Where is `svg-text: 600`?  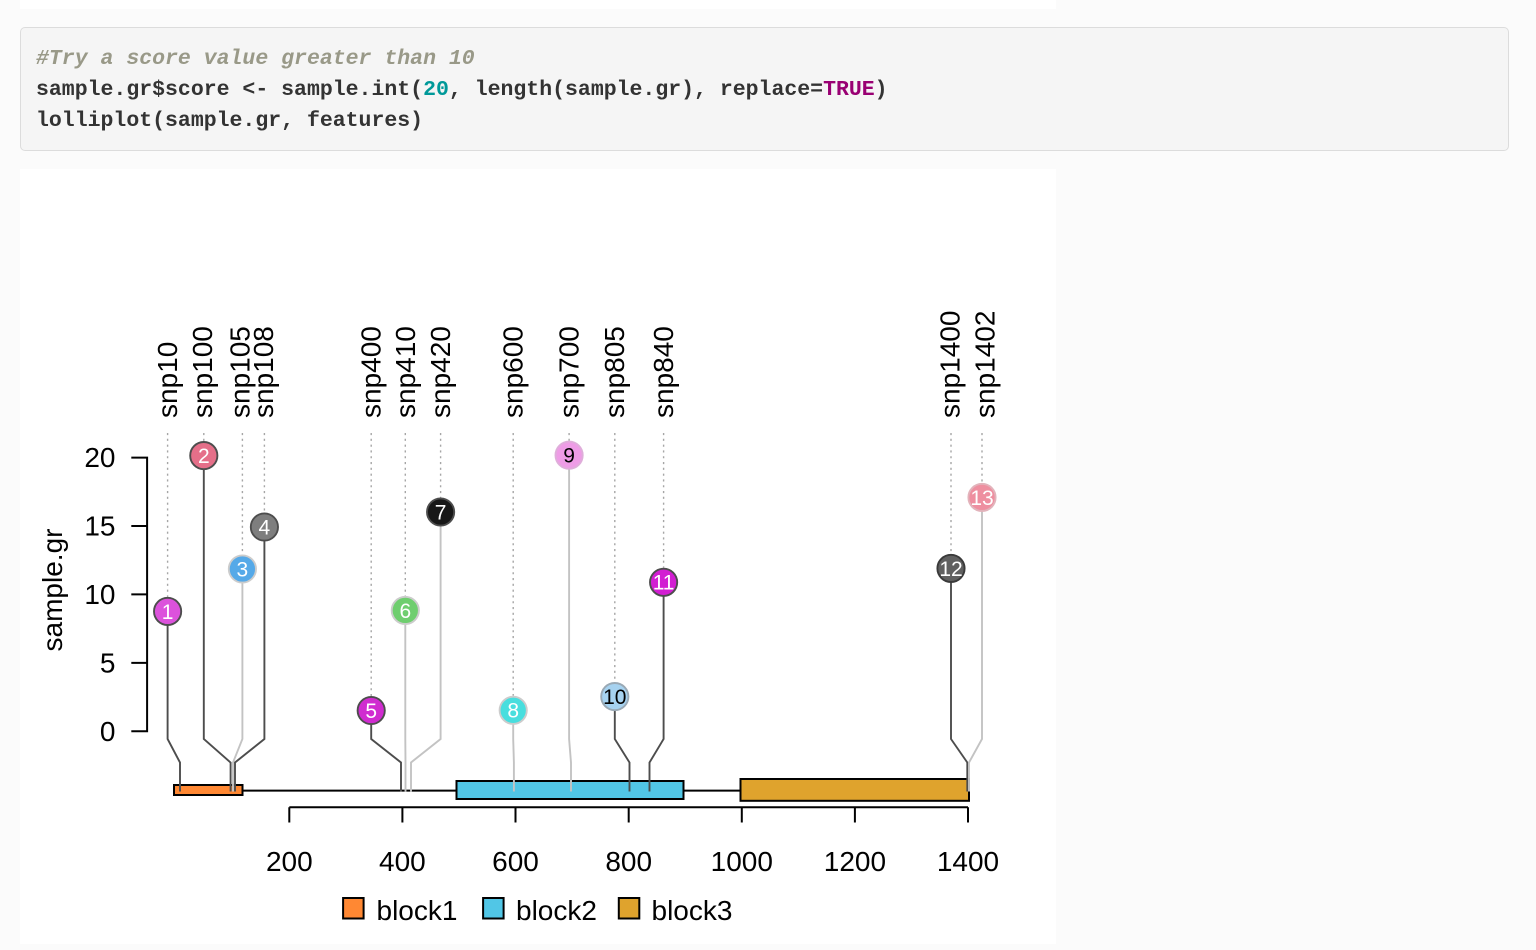 svg-text: 600 is located at coordinates (515, 861).